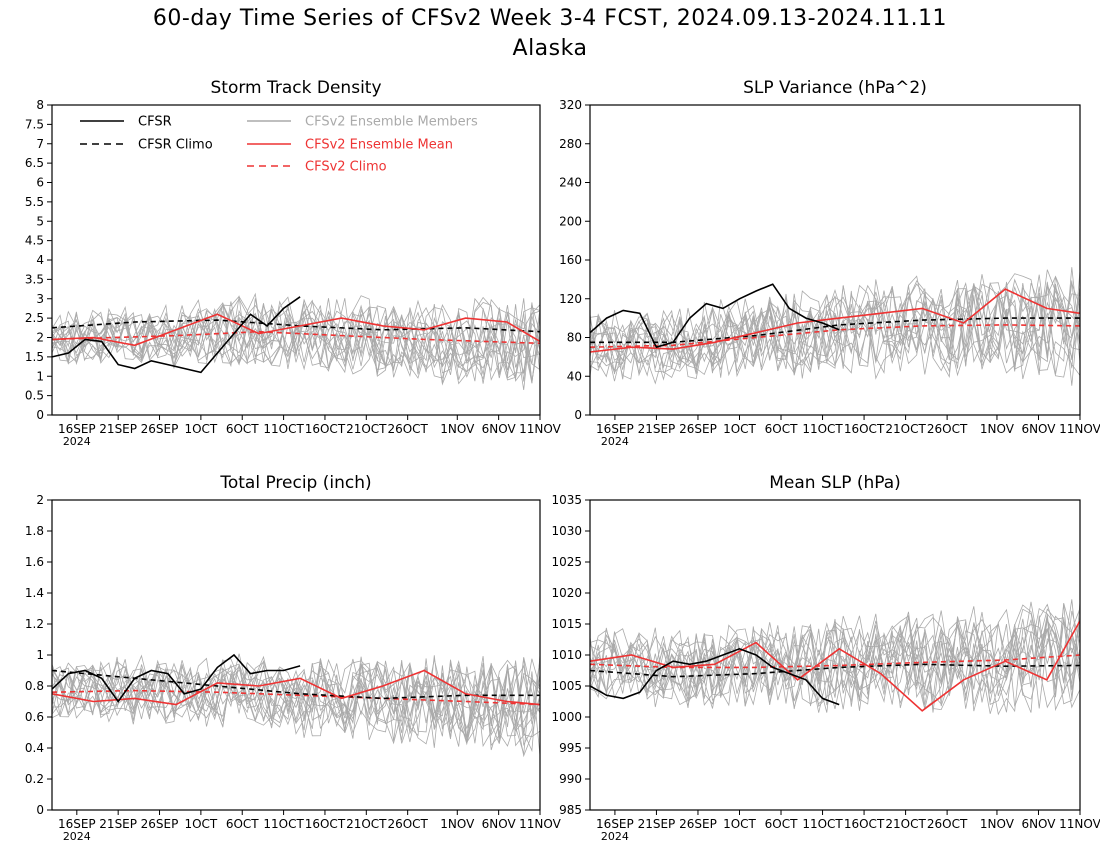 The image size is (1100, 850). What do you see at coordinates (34, 357) in the screenshot?
I see `y-tick-label: 1.5` at bounding box center [34, 357].